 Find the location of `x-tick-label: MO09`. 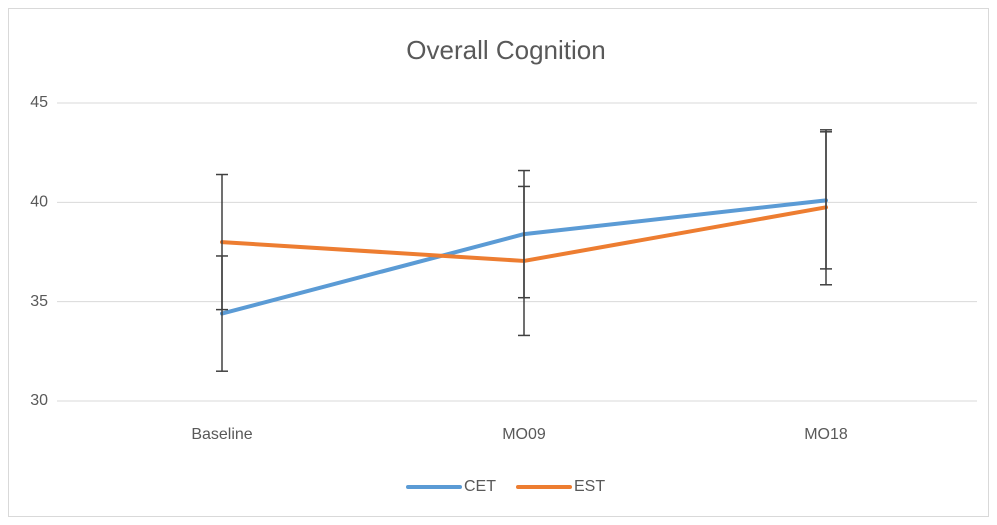

x-tick-label: MO09 is located at coordinates (524, 434).